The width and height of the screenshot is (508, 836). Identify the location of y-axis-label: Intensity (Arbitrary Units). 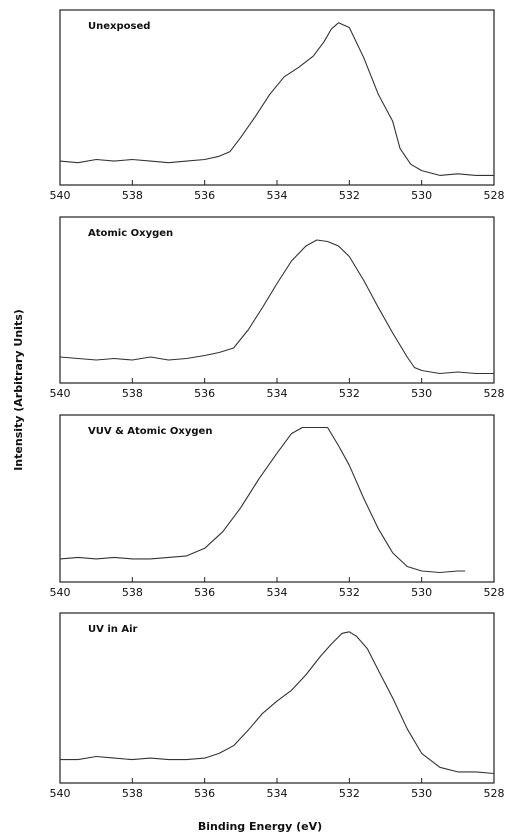
(18, 390).